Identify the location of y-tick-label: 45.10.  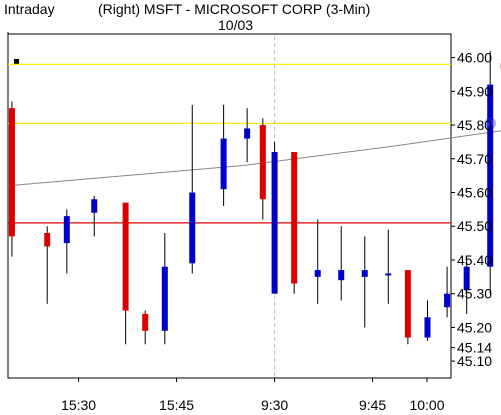
(474, 361).